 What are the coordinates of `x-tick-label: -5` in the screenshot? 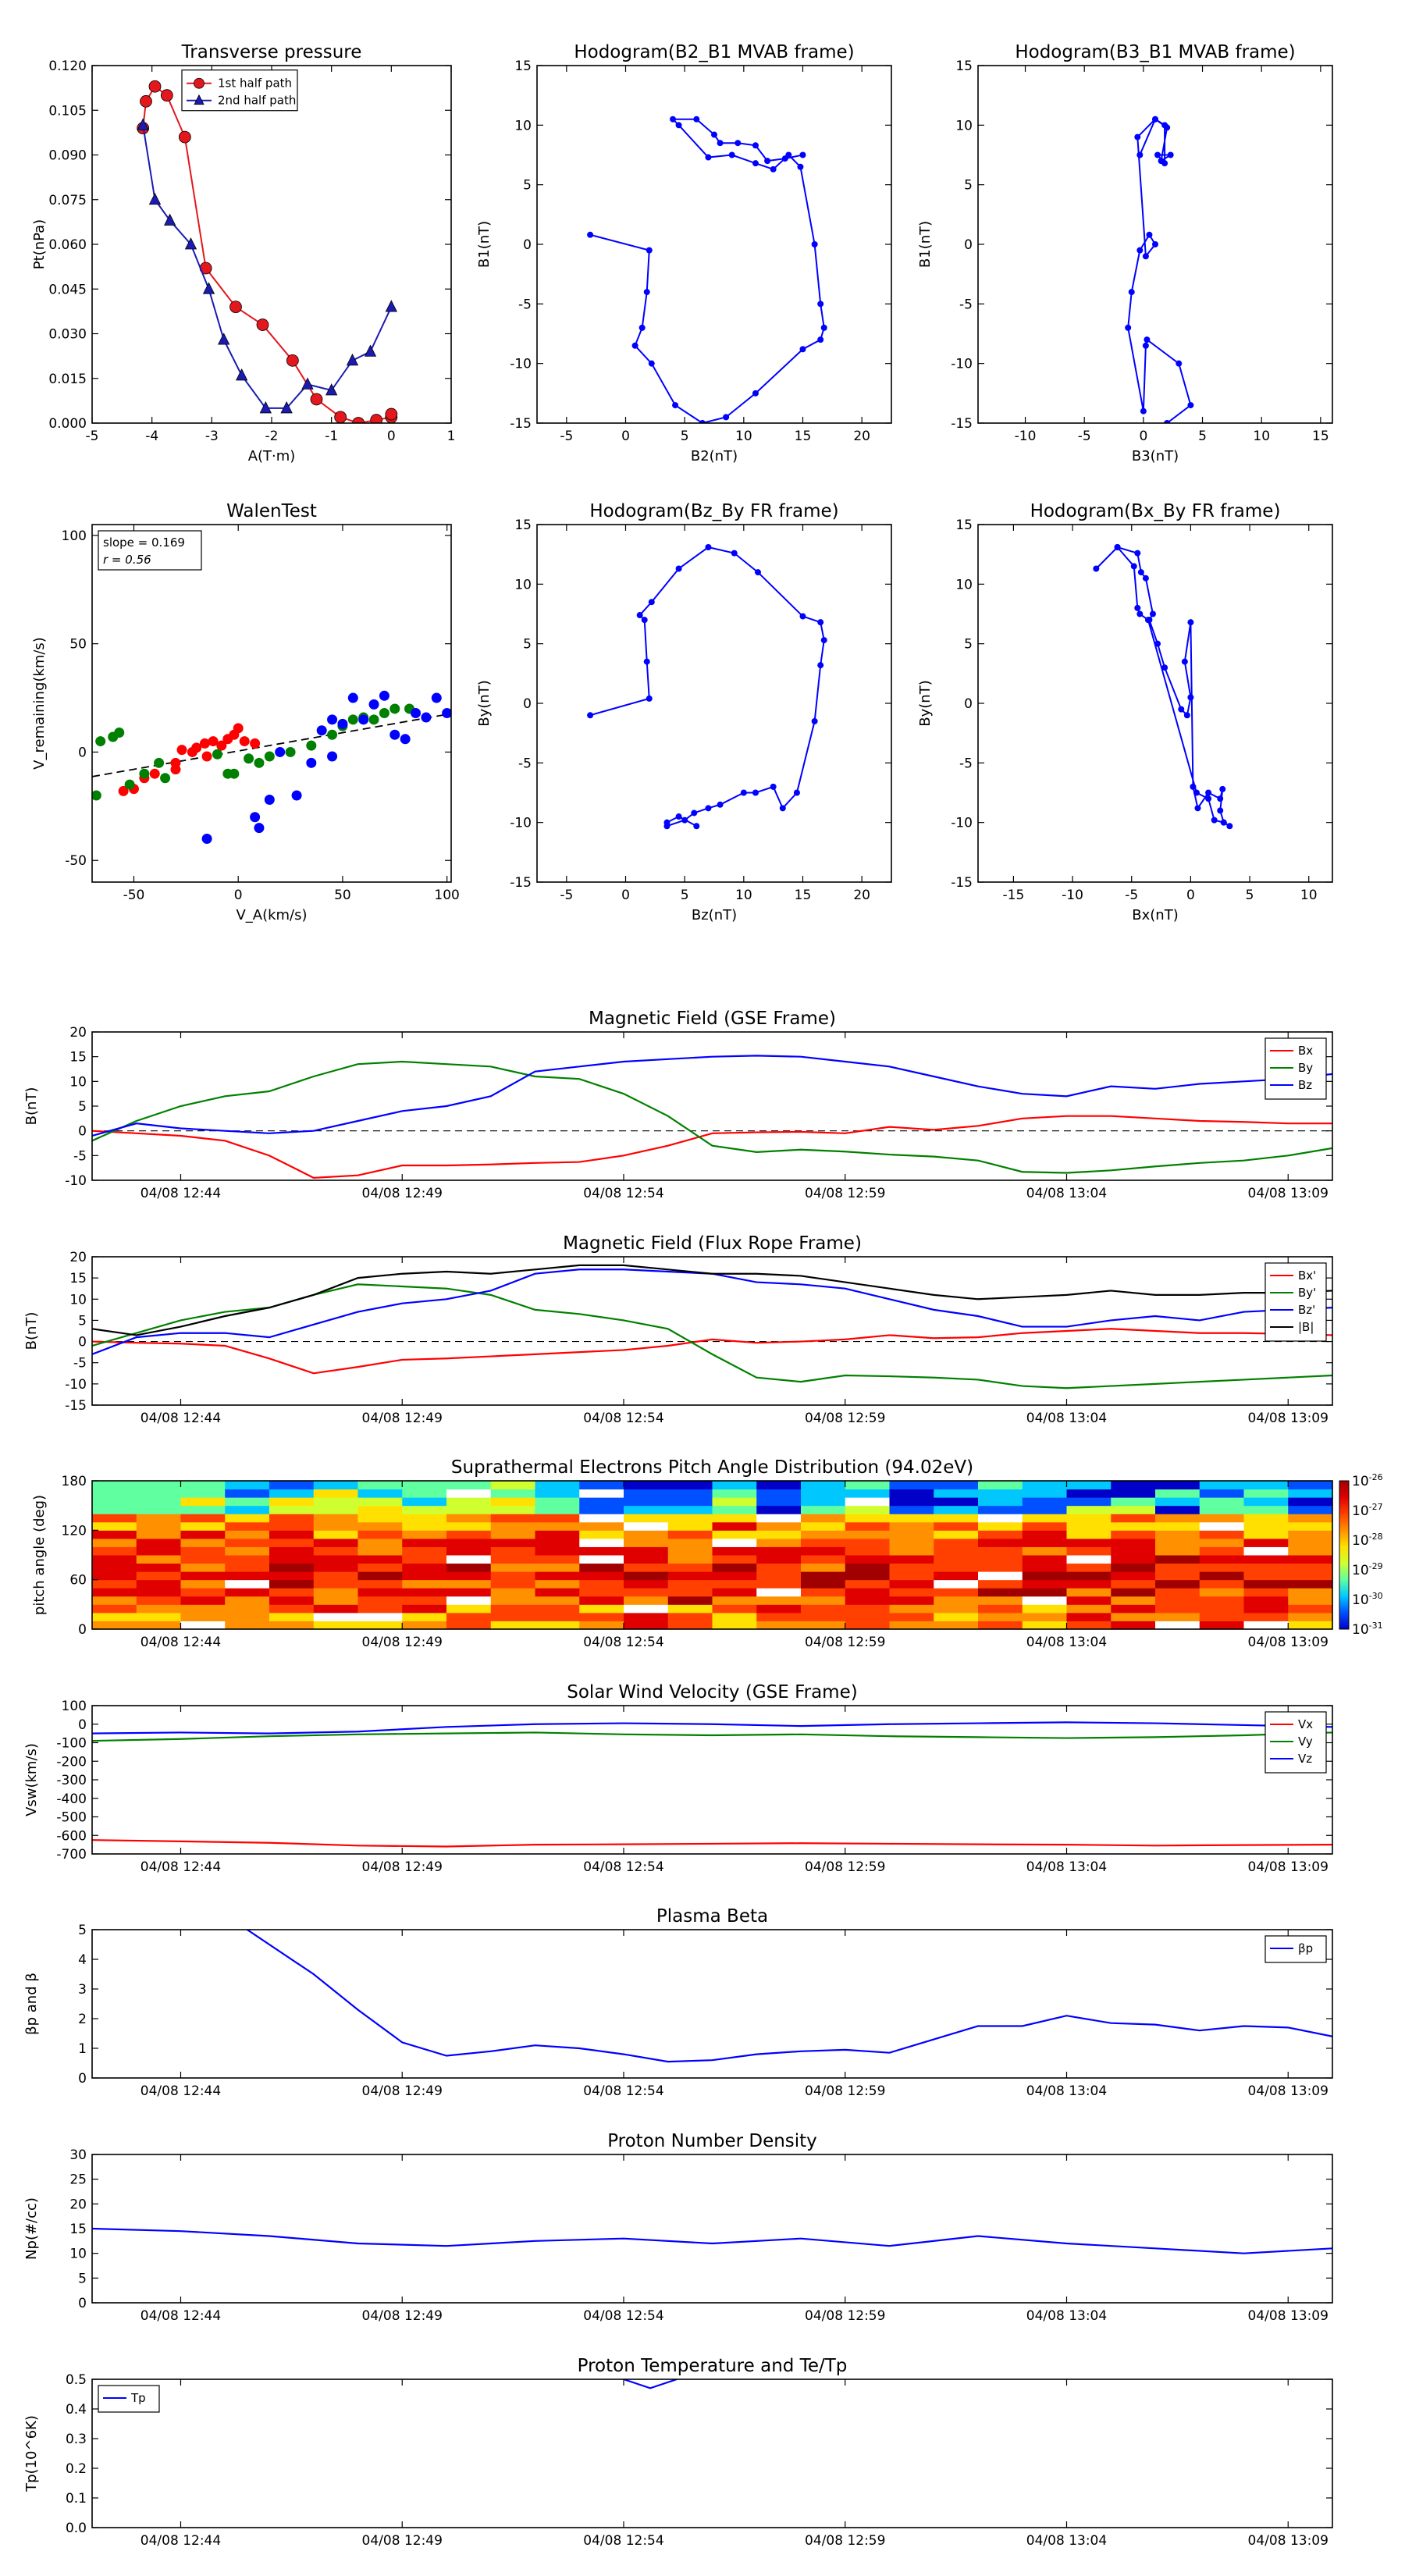 It's located at (1132, 895).